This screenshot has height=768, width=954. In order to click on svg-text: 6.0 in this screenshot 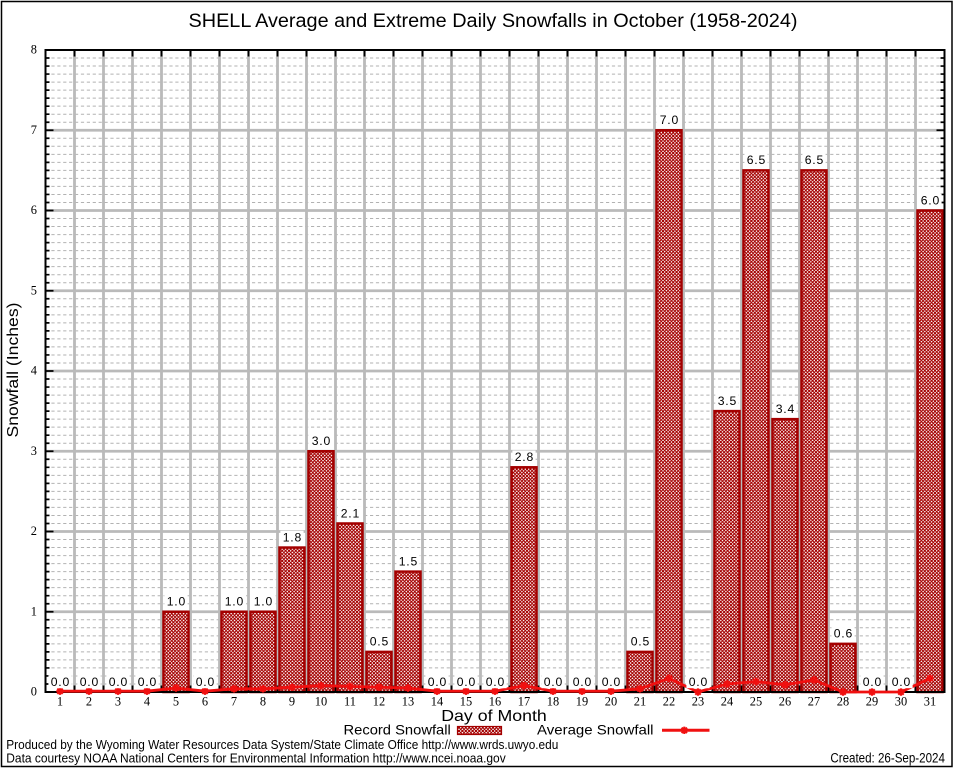, I will do `click(930, 200)`.